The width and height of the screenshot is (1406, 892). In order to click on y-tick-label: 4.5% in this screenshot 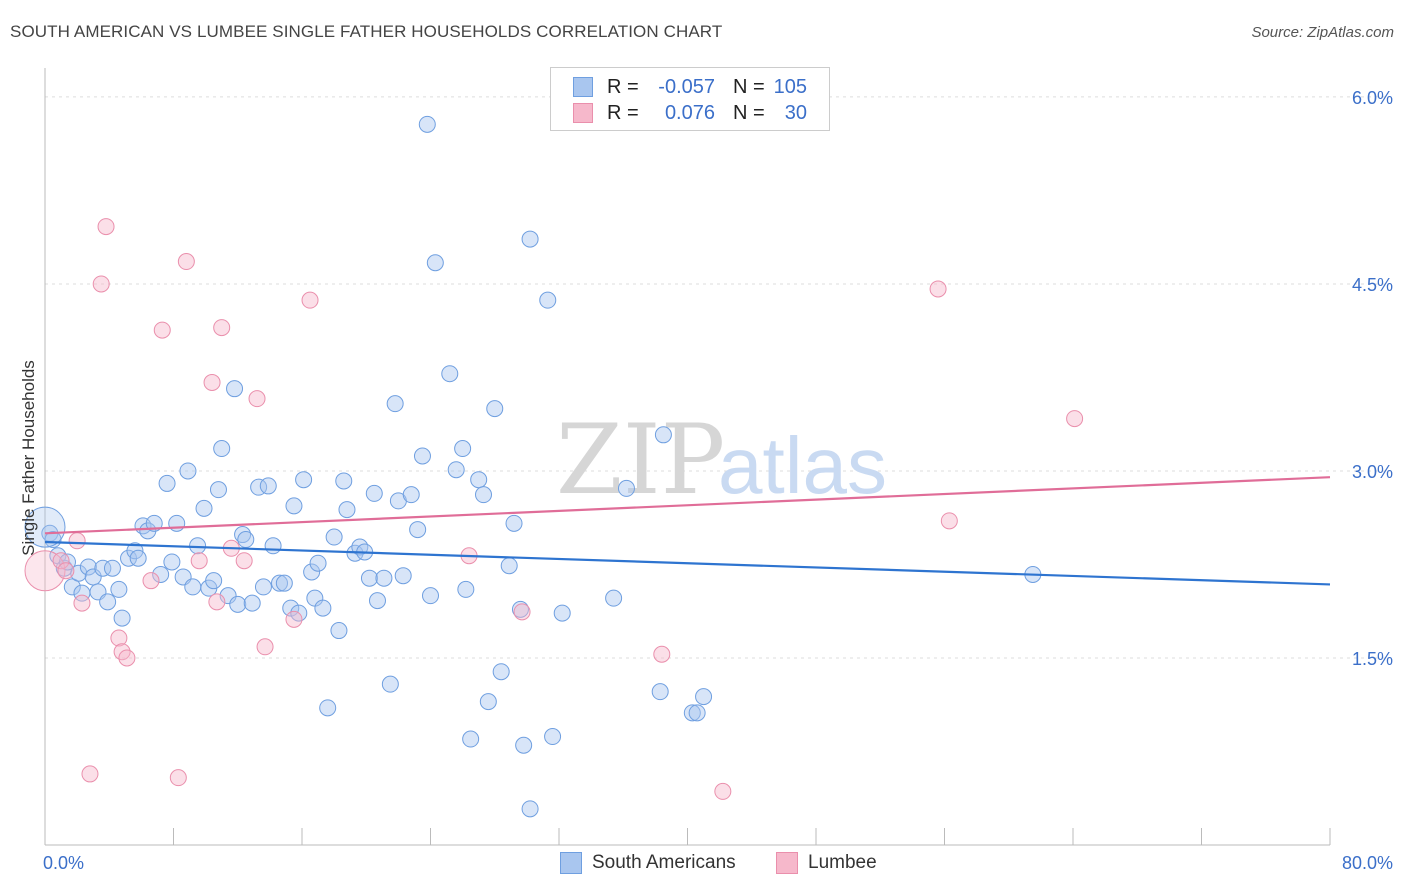, I will do `click(1372, 285)`.